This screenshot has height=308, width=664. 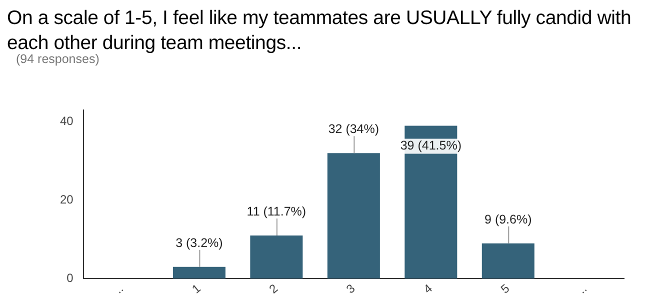 What do you see at coordinates (58, 59) in the screenshot?
I see `chart-subtitle: (94 responses)` at bounding box center [58, 59].